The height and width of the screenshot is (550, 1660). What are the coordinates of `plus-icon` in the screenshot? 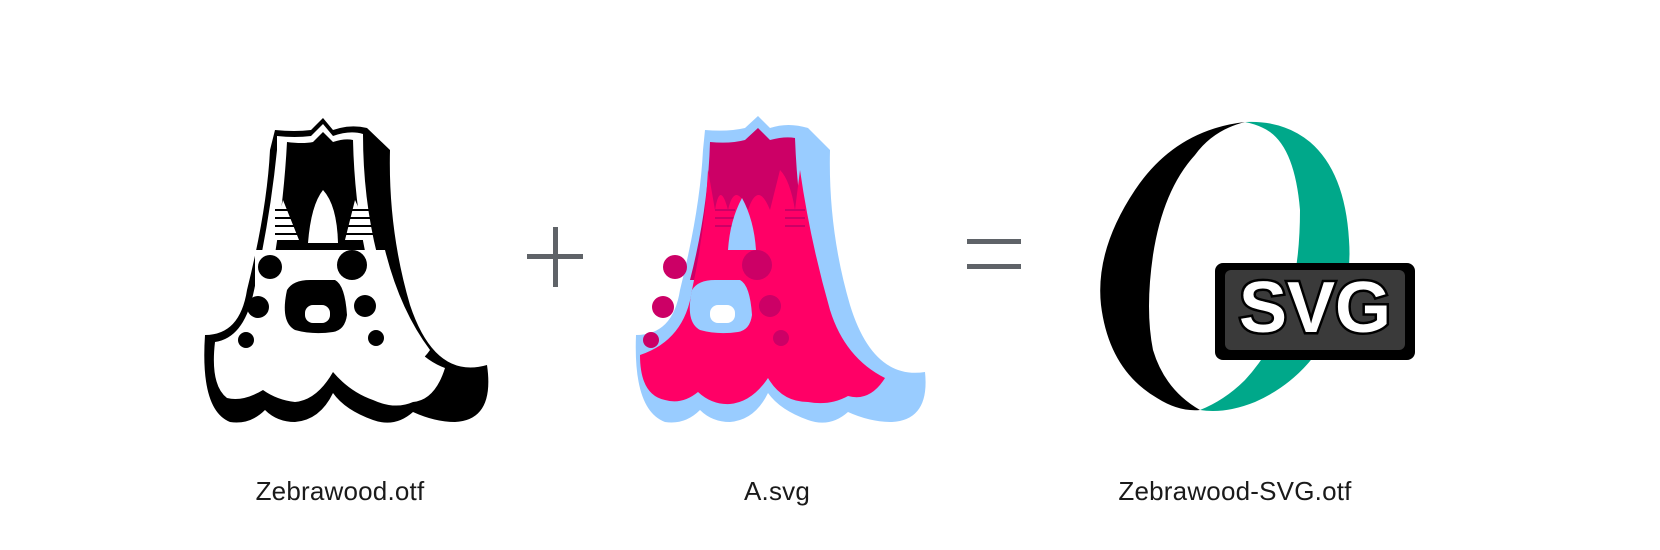 It's located at (555, 257).